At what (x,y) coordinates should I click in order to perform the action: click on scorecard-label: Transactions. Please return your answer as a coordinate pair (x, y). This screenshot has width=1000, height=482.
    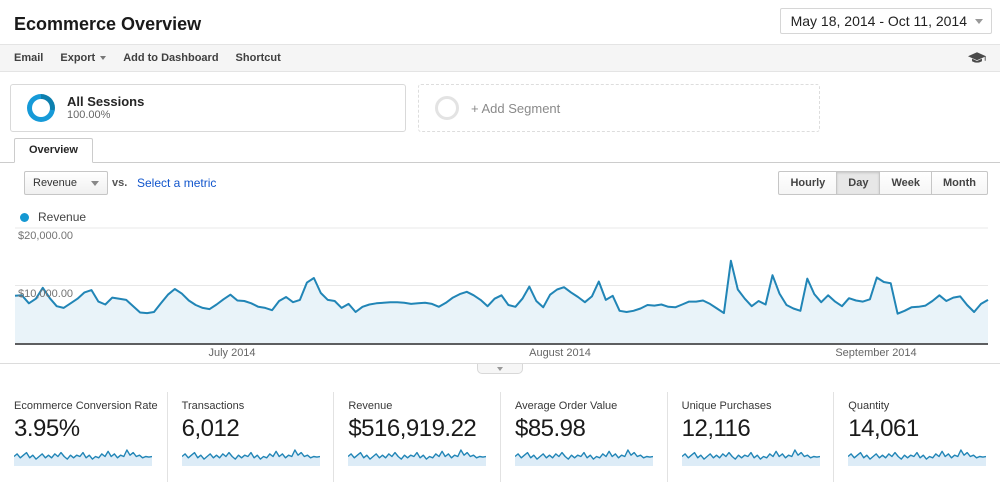
    Looking at the image, I should click on (213, 406).